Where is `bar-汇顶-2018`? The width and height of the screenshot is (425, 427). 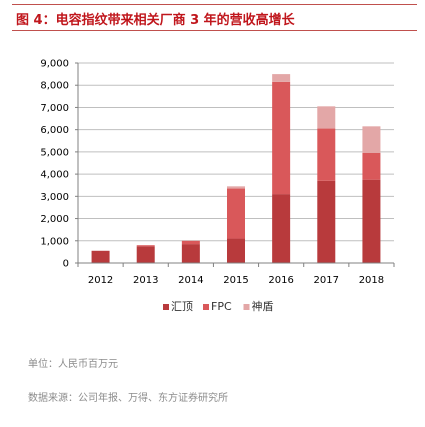 bar-汇顶-2018 is located at coordinates (371, 221).